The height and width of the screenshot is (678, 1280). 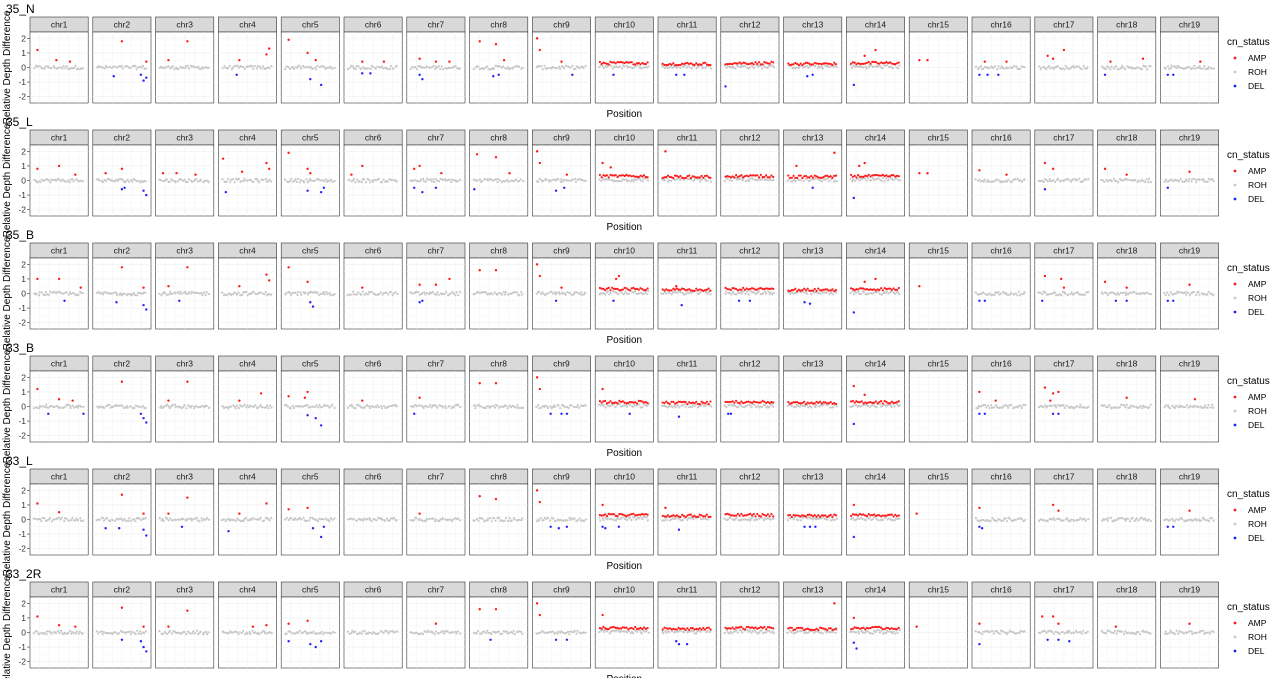 What do you see at coordinates (59, 399) in the screenshot?
I see `facet-panel-chr1: chr1` at bounding box center [59, 399].